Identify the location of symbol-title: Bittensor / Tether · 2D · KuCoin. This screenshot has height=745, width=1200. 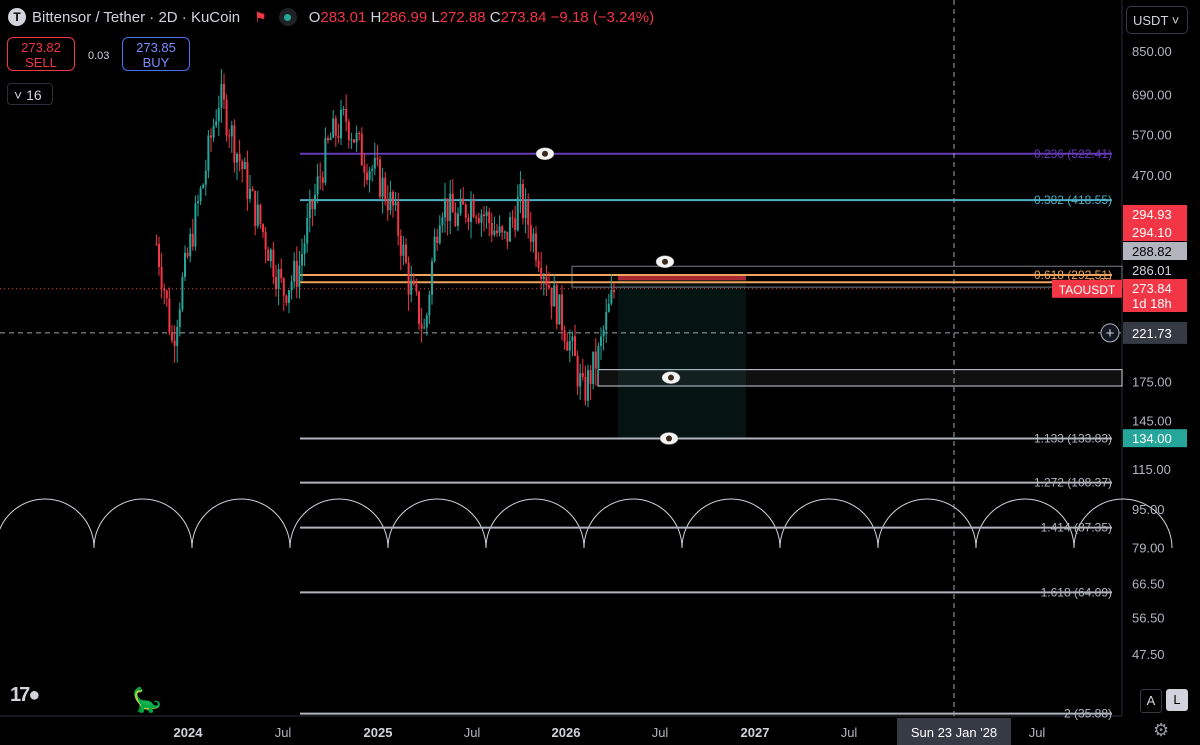
(136, 17).